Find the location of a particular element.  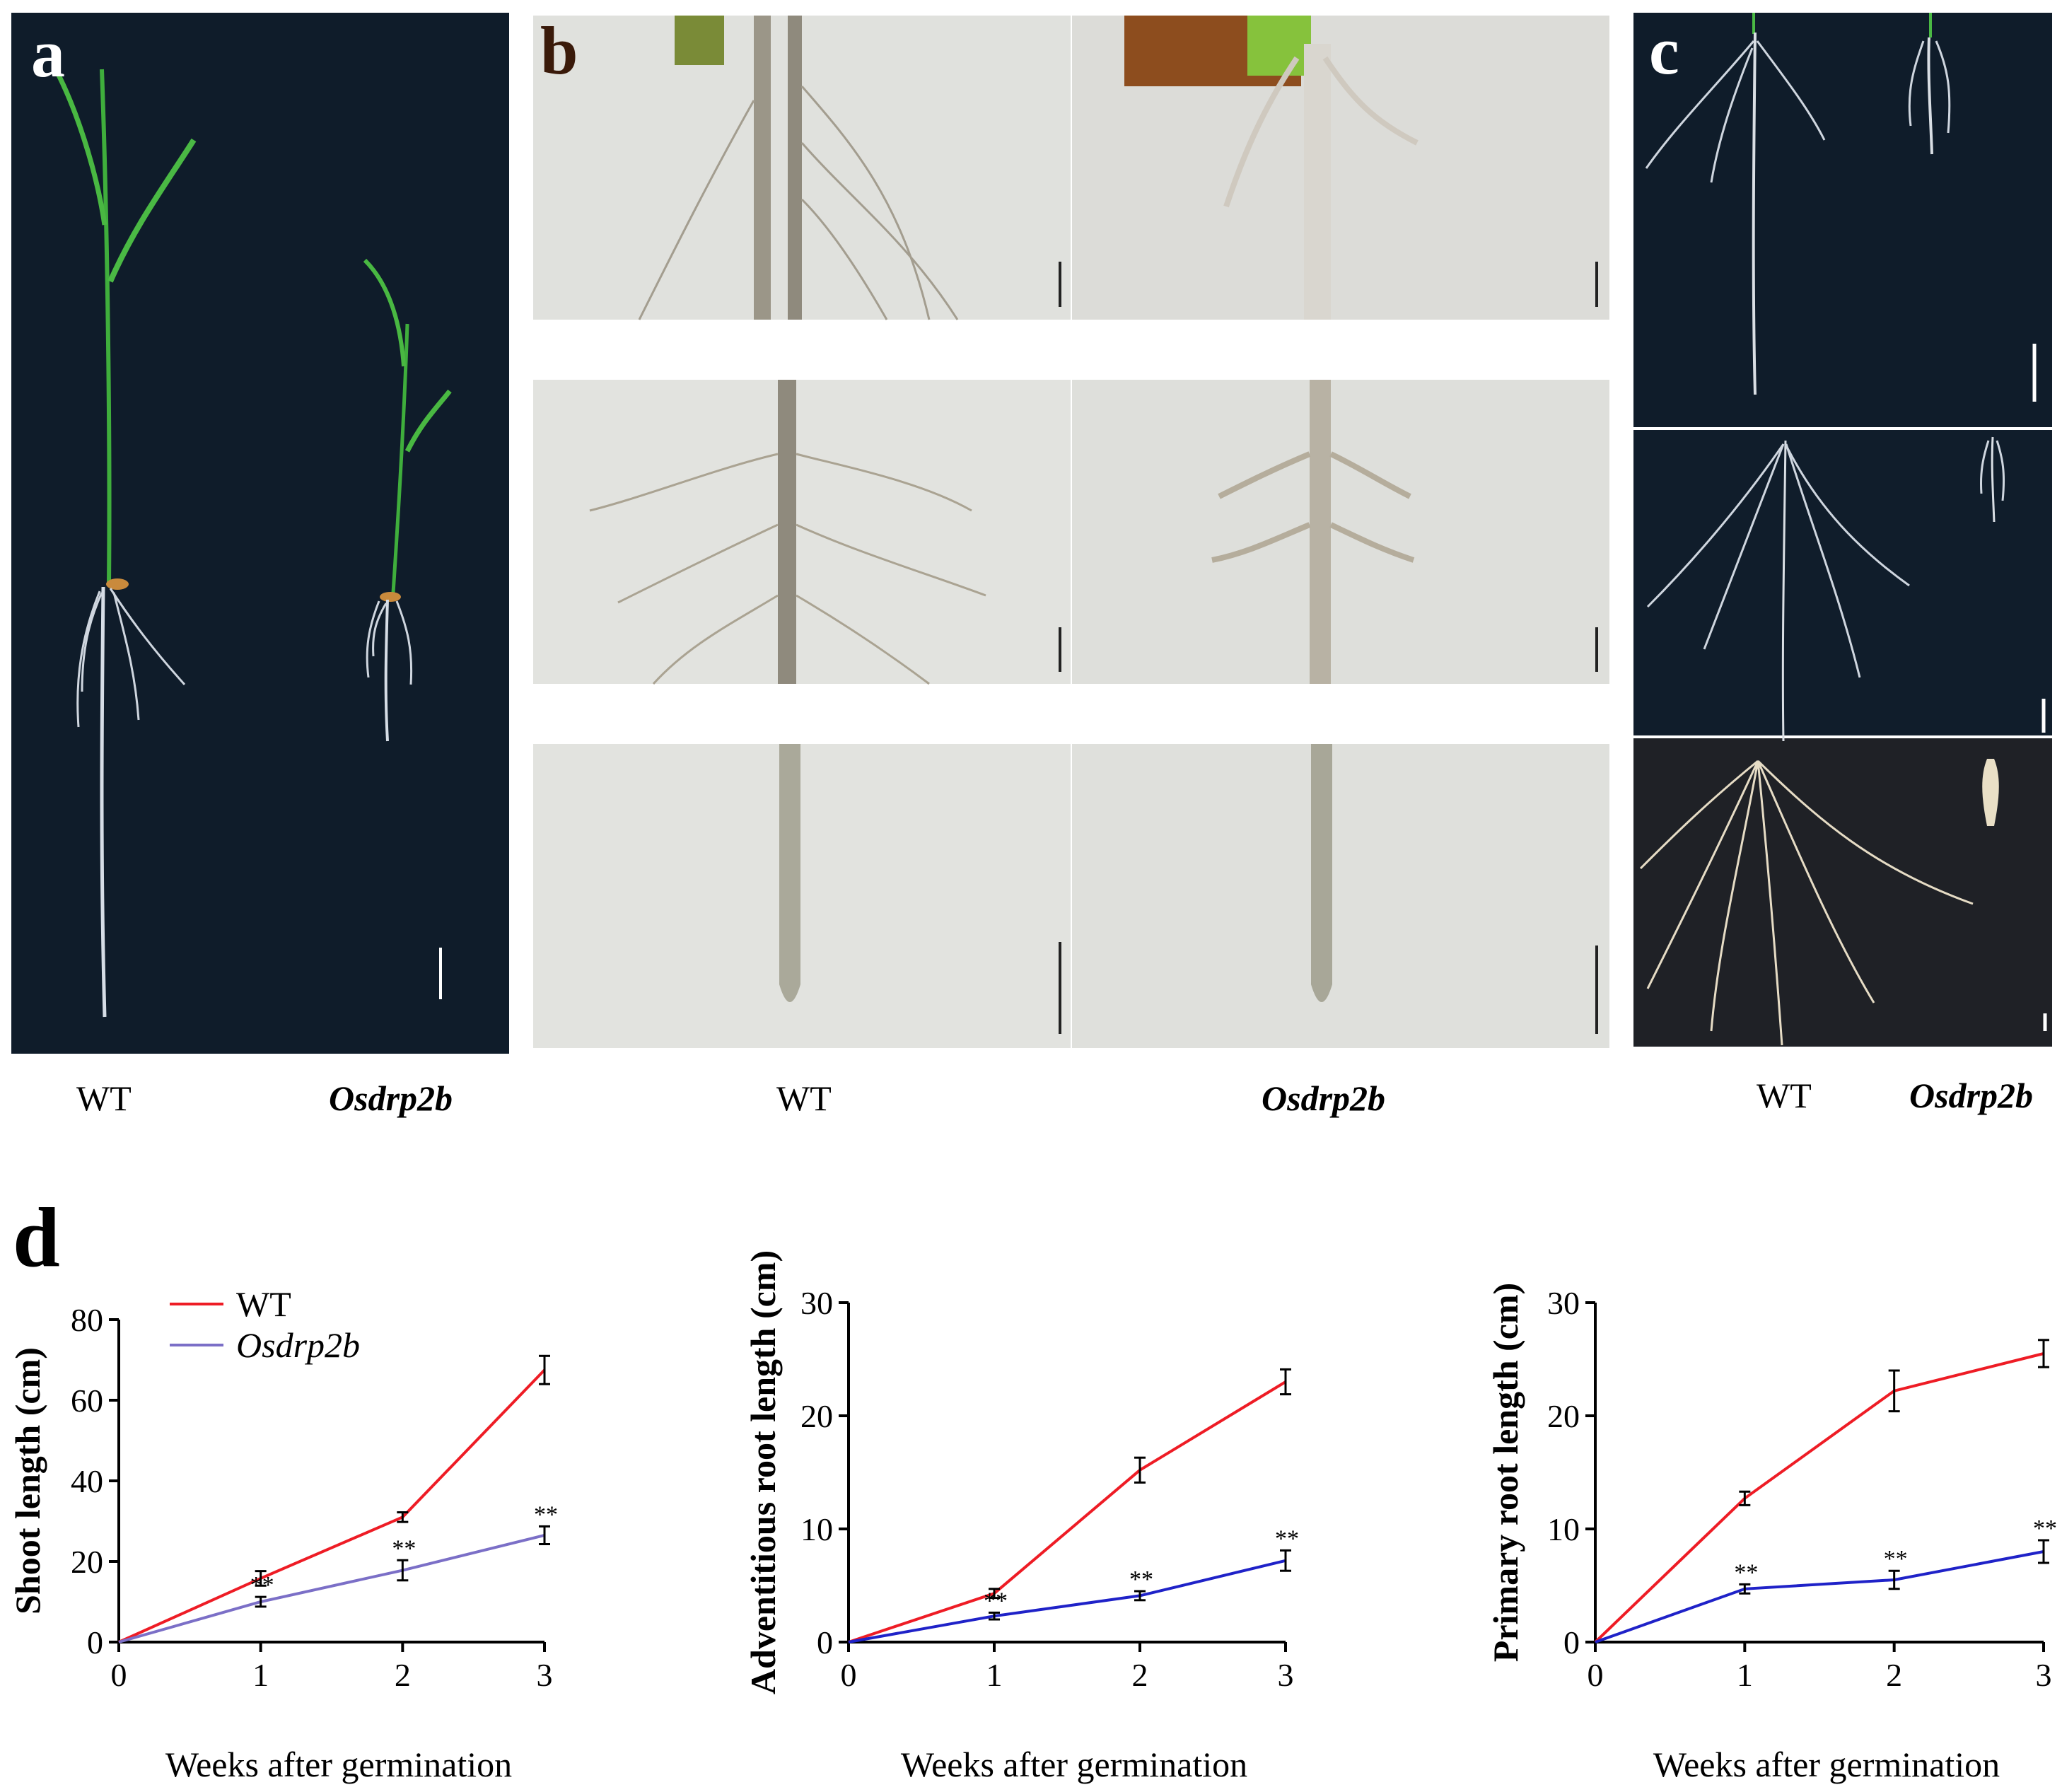

y-tick-label: 40 is located at coordinates (87, 1481).